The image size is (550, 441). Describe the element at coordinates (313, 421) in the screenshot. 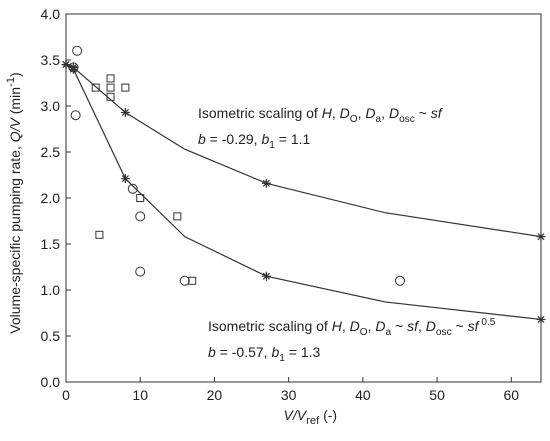

I see `x-axis-label-part: ref` at that location.